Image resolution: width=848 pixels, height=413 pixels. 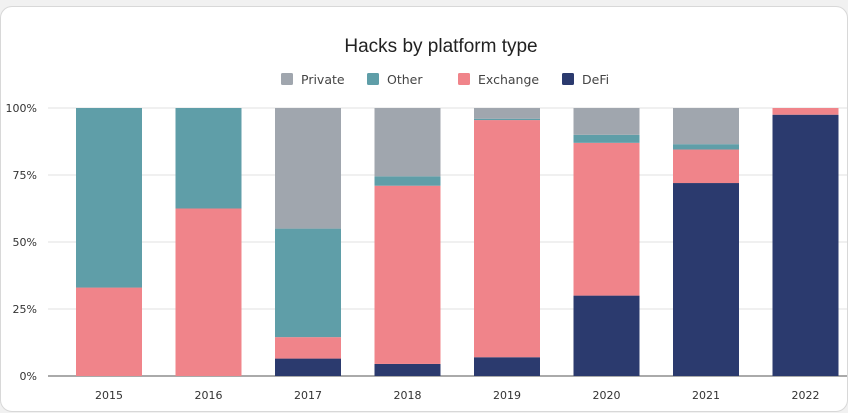 I want to click on x-tick-label: 2021, so click(x=706, y=395).